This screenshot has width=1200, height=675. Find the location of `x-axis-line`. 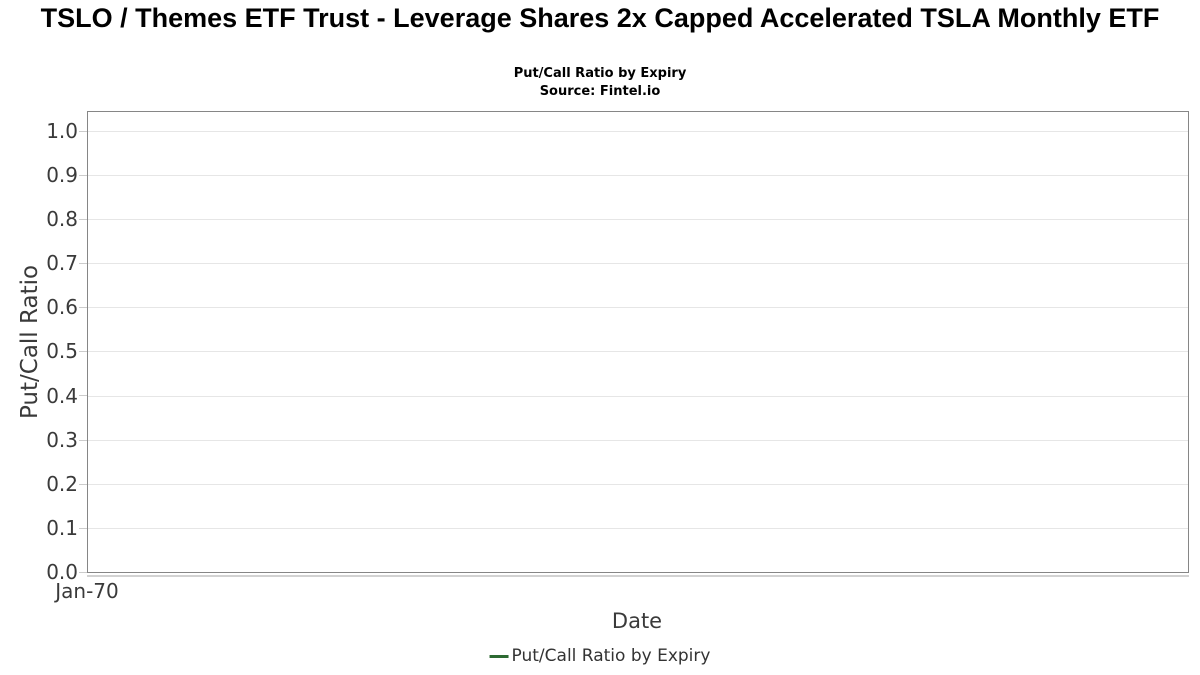

x-axis-line is located at coordinates (638, 576).